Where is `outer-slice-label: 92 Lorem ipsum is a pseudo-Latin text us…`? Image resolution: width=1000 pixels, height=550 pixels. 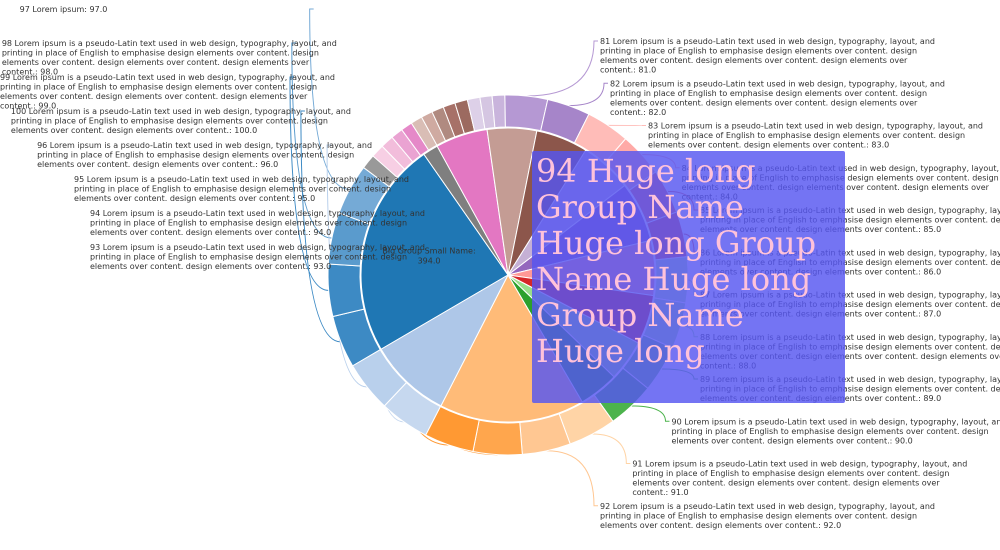
outer-slice-label: 92 Lorem ipsum is a pseudo-Latin text us… is located at coordinates (767, 506).